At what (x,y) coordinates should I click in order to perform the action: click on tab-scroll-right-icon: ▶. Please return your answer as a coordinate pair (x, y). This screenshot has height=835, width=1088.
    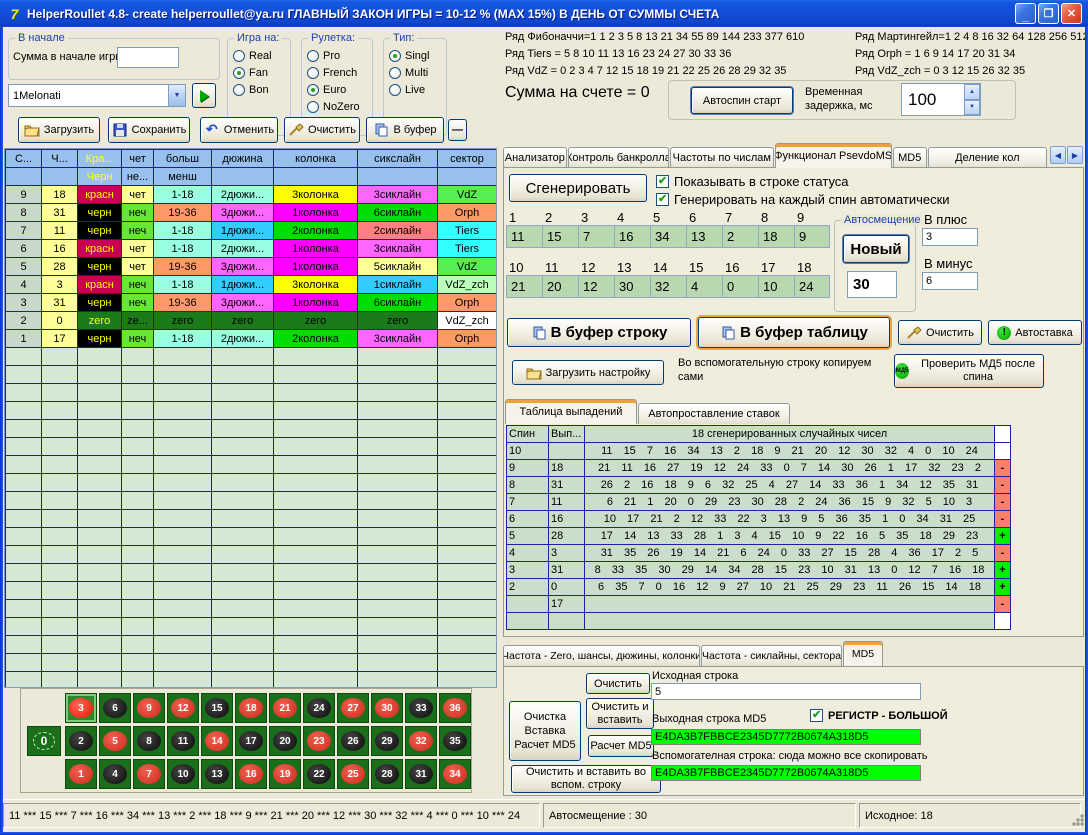
    Looking at the image, I should click on (1075, 155).